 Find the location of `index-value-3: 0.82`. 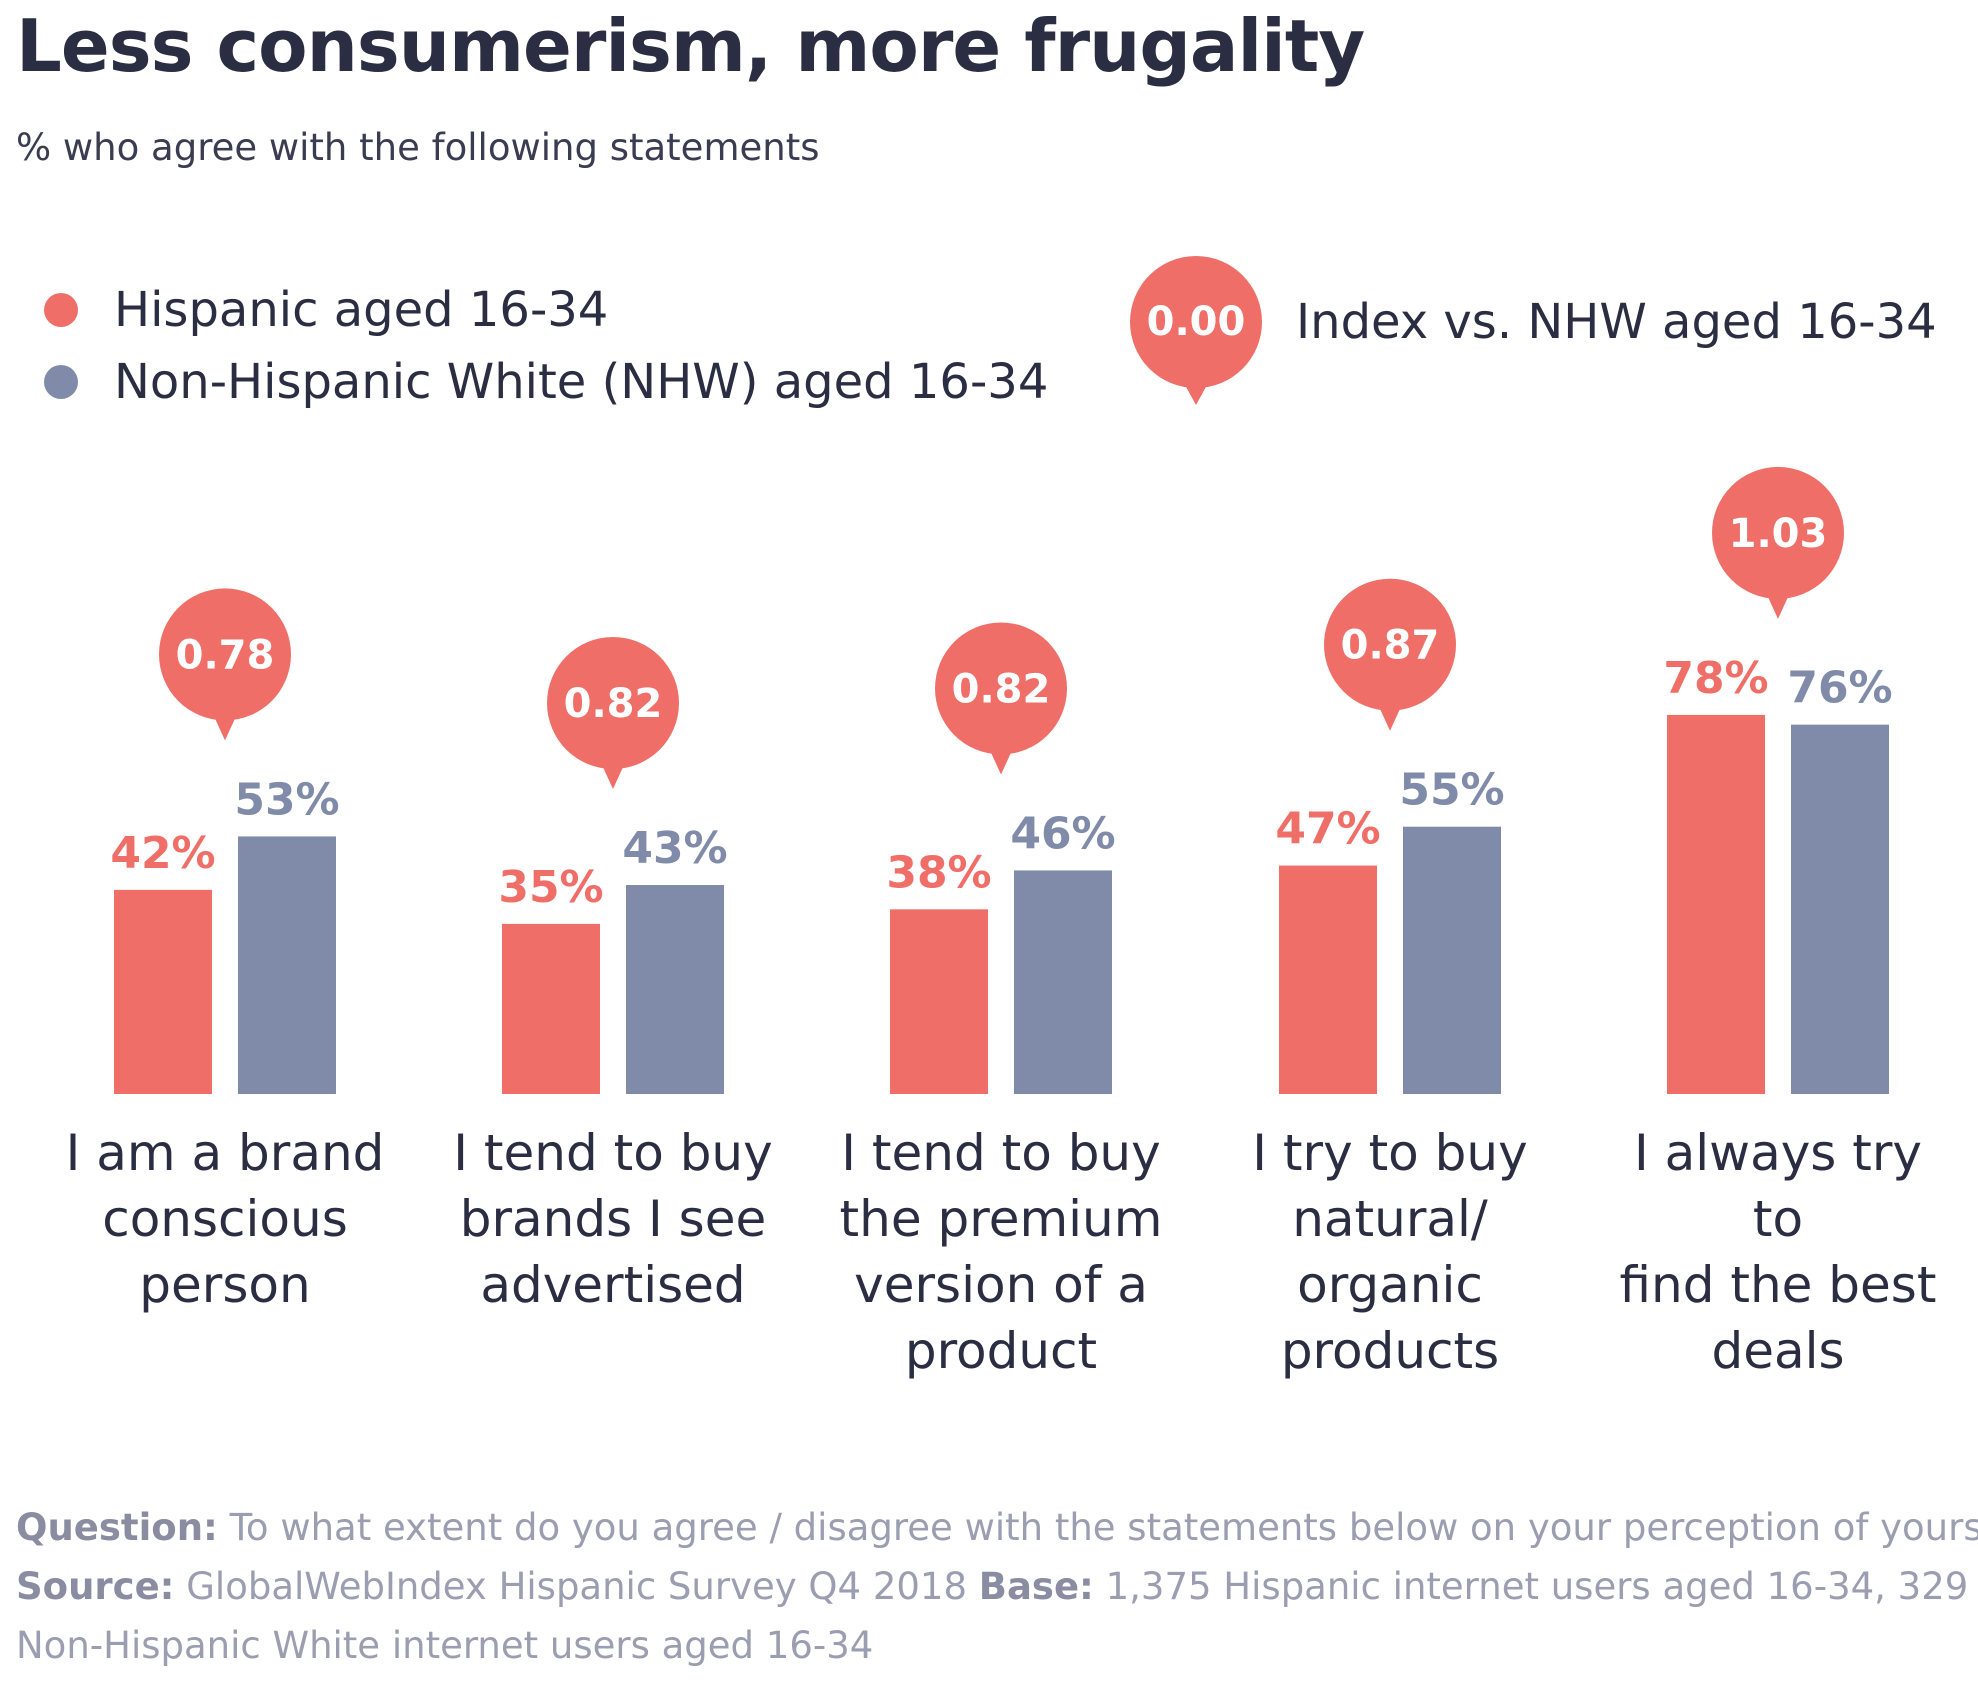

index-value-3: 0.82 is located at coordinates (1001, 689).